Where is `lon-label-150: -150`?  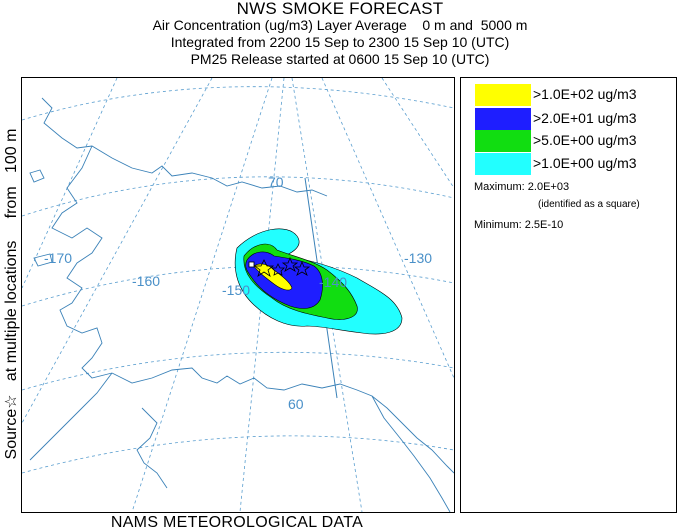
lon-label-150: -150 is located at coordinates (236, 290).